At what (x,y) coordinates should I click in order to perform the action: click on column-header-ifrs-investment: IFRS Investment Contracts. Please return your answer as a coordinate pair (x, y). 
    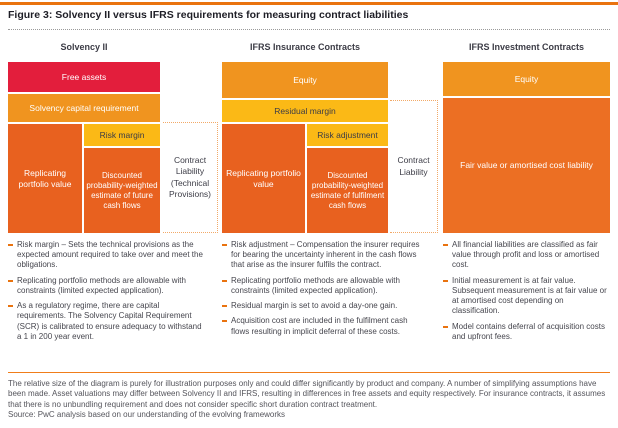
    Looking at the image, I should click on (526, 47).